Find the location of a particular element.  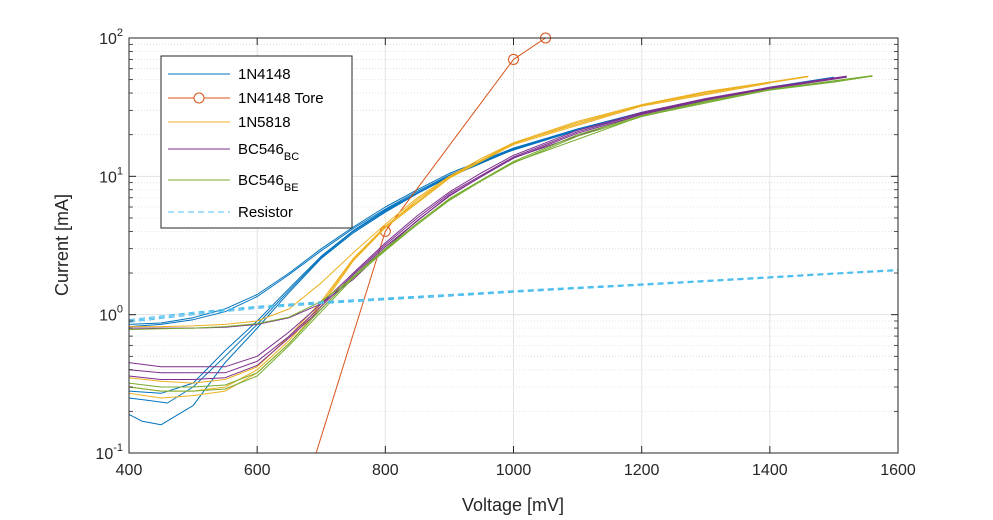

legend-label: Resistor is located at coordinates (265, 212).